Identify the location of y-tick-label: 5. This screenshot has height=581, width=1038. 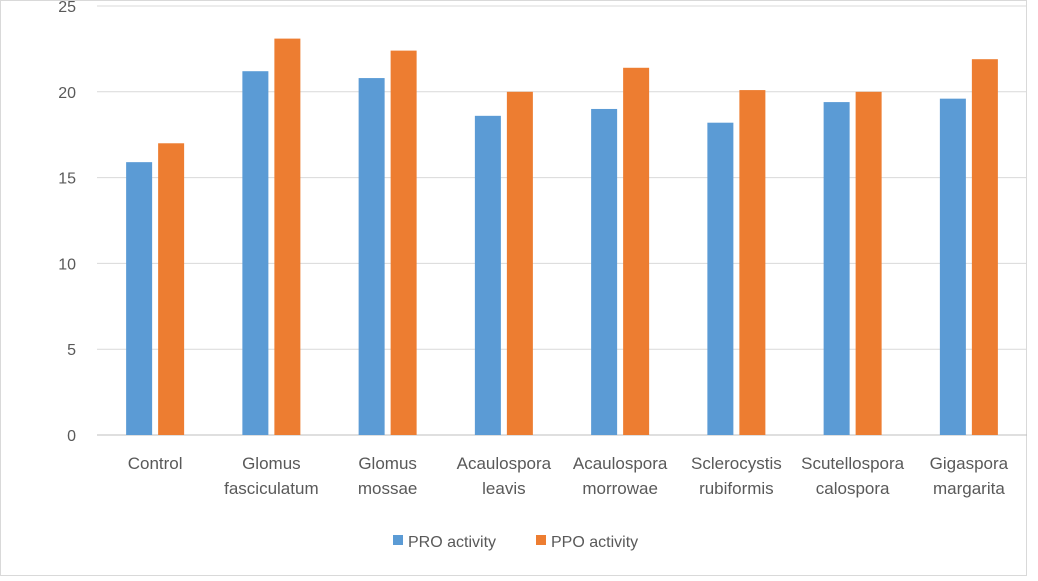
(71, 350).